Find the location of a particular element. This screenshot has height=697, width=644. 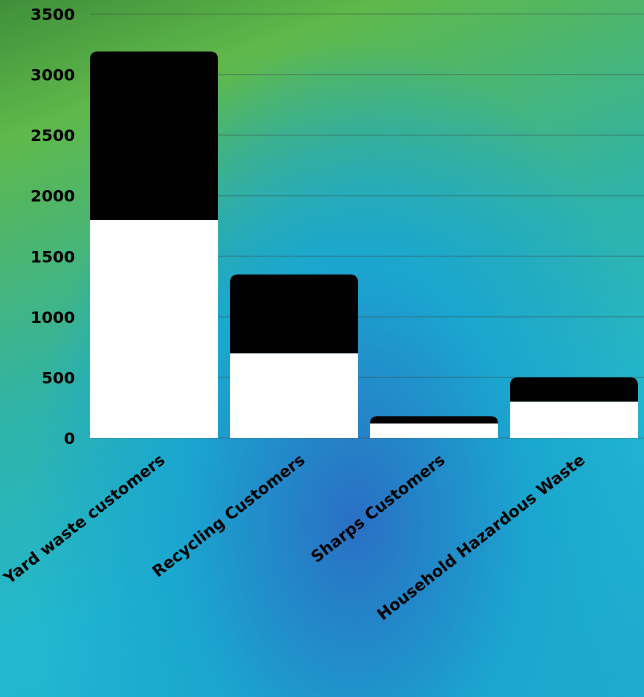

x-tick-label: Yard waste customers is located at coordinates (84, 519).